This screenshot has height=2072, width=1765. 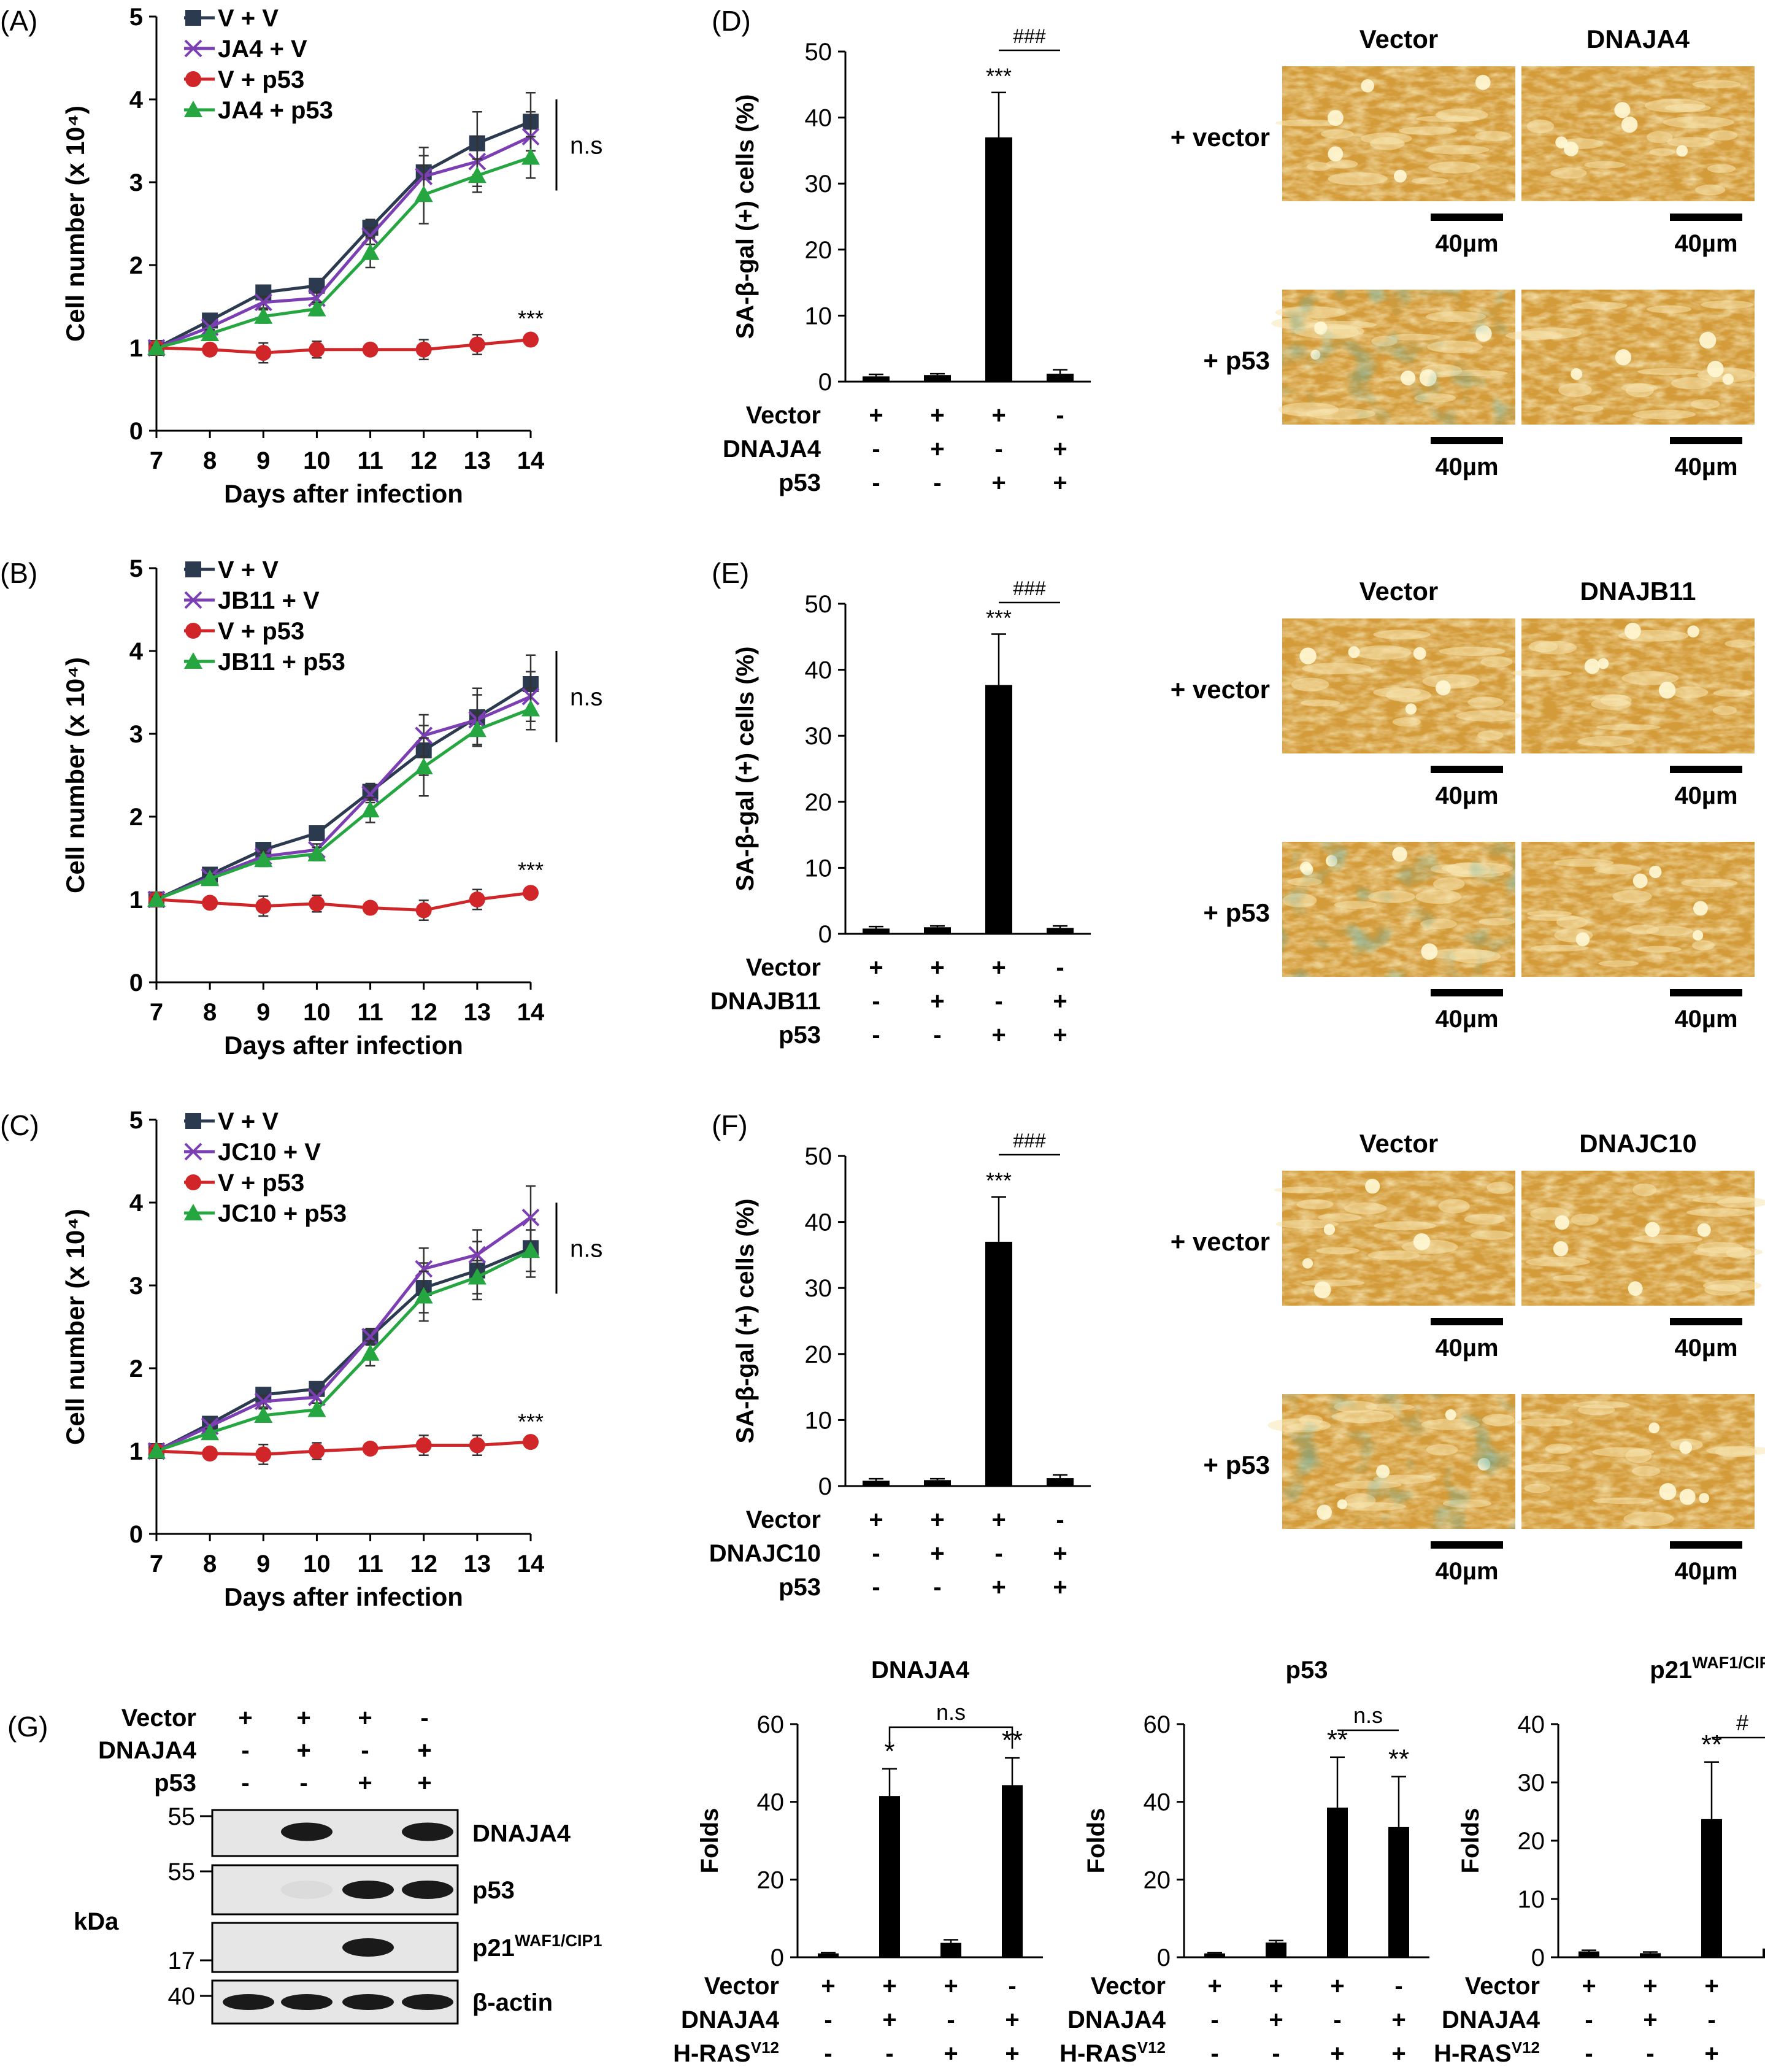 I want to click on sig-stars: ***, so click(x=999, y=617).